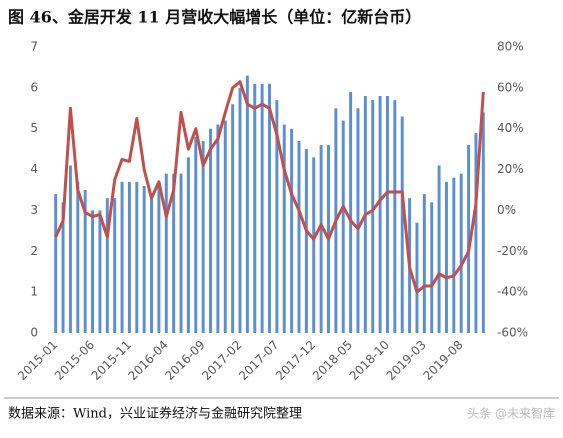  What do you see at coordinates (512, 292) in the screenshot?
I see `y2-tick-label: -40%` at bounding box center [512, 292].